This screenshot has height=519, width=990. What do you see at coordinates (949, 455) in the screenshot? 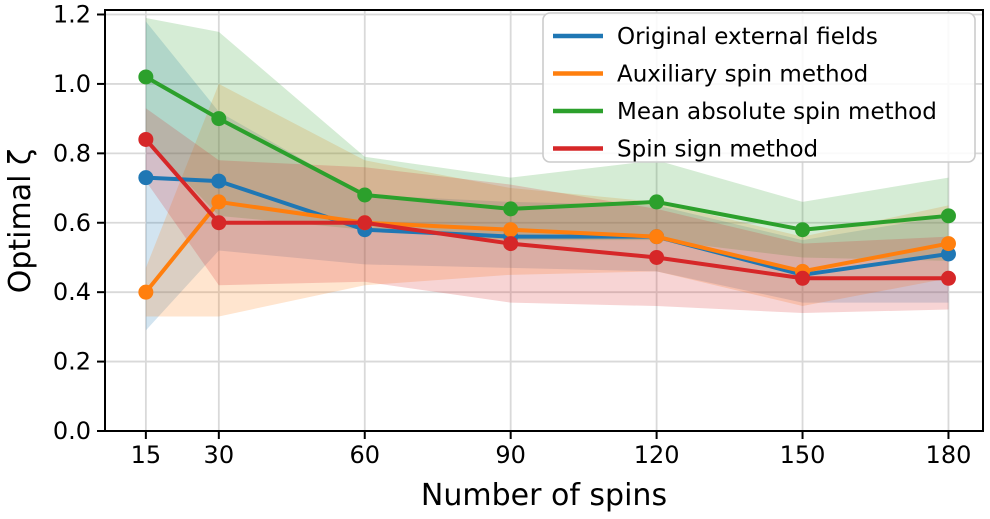
I see `x-tick-label: 180` at bounding box center [949, 455].